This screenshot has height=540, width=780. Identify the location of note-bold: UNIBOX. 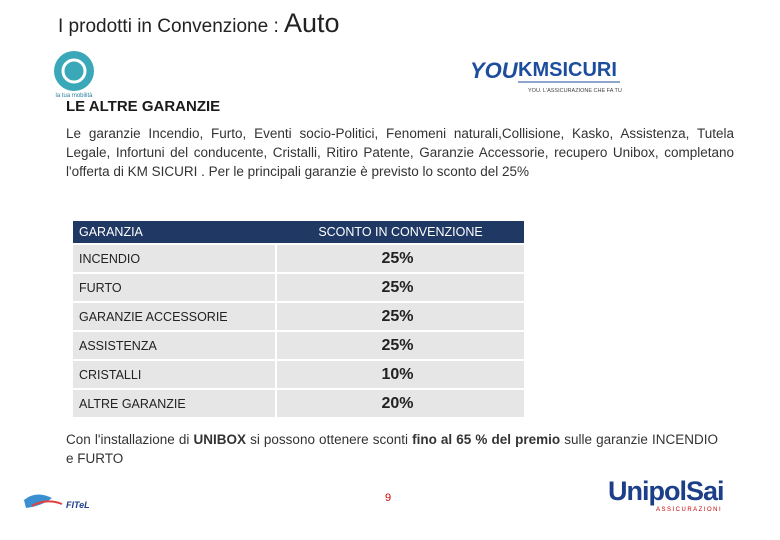
(219, 439).